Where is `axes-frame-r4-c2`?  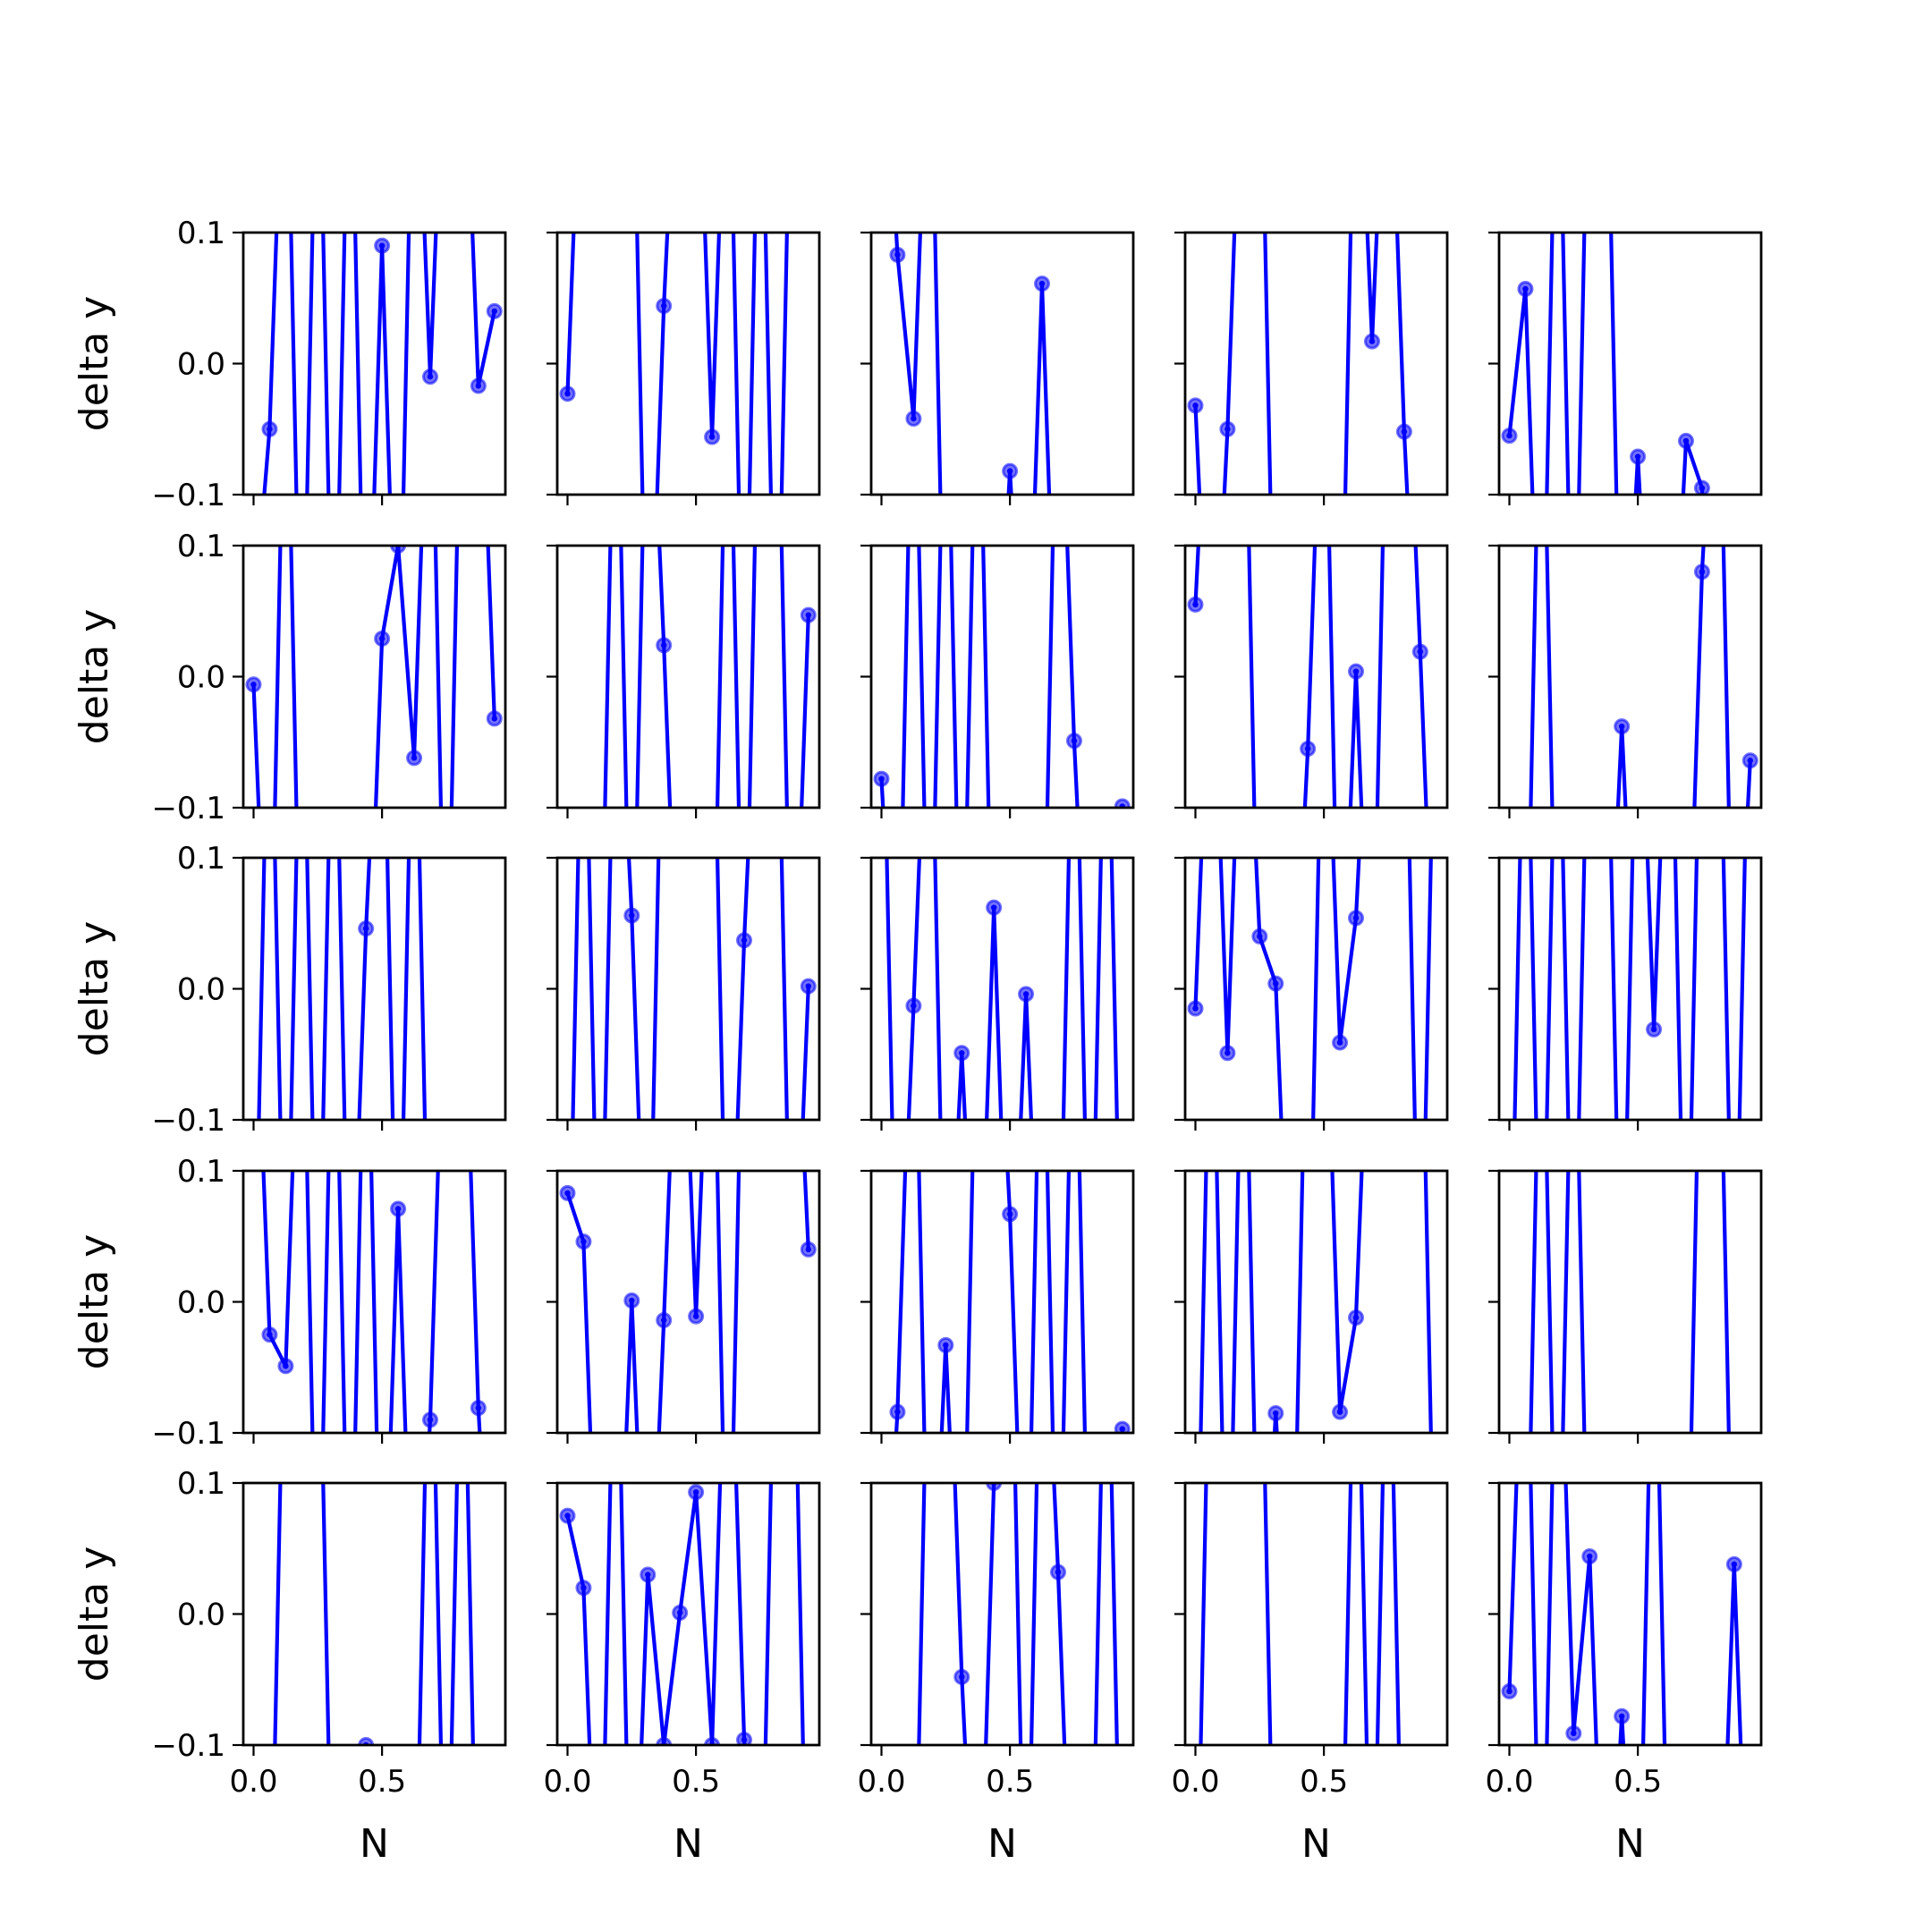 axes-frame-r4-c2 is located at coordinates (688, 1302).